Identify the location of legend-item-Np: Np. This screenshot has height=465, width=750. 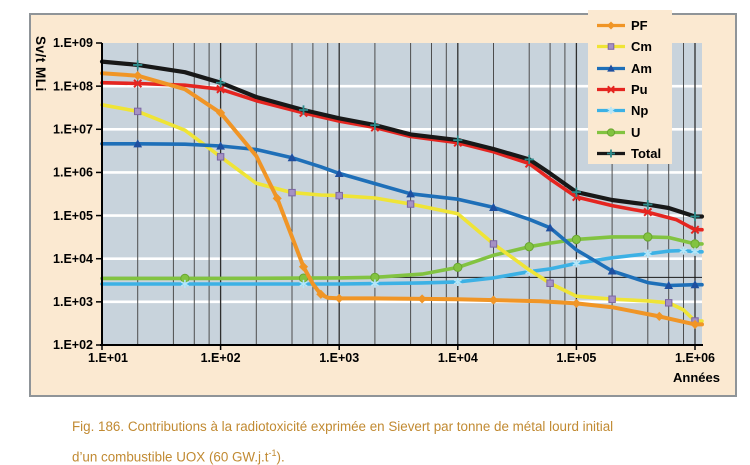
(634, 110).